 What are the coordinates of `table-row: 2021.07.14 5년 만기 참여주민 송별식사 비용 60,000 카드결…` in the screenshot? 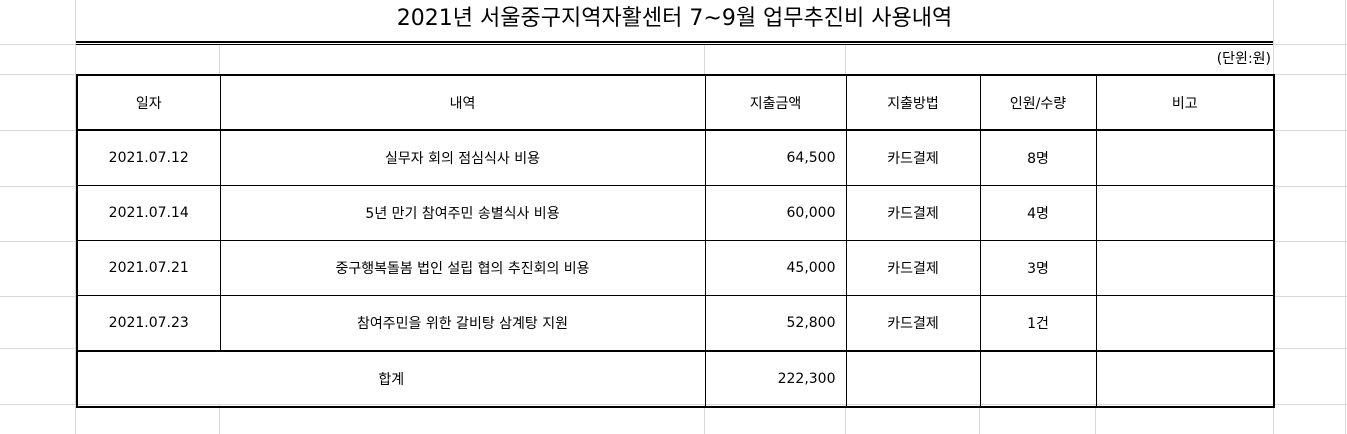 It's located at (675, 213).